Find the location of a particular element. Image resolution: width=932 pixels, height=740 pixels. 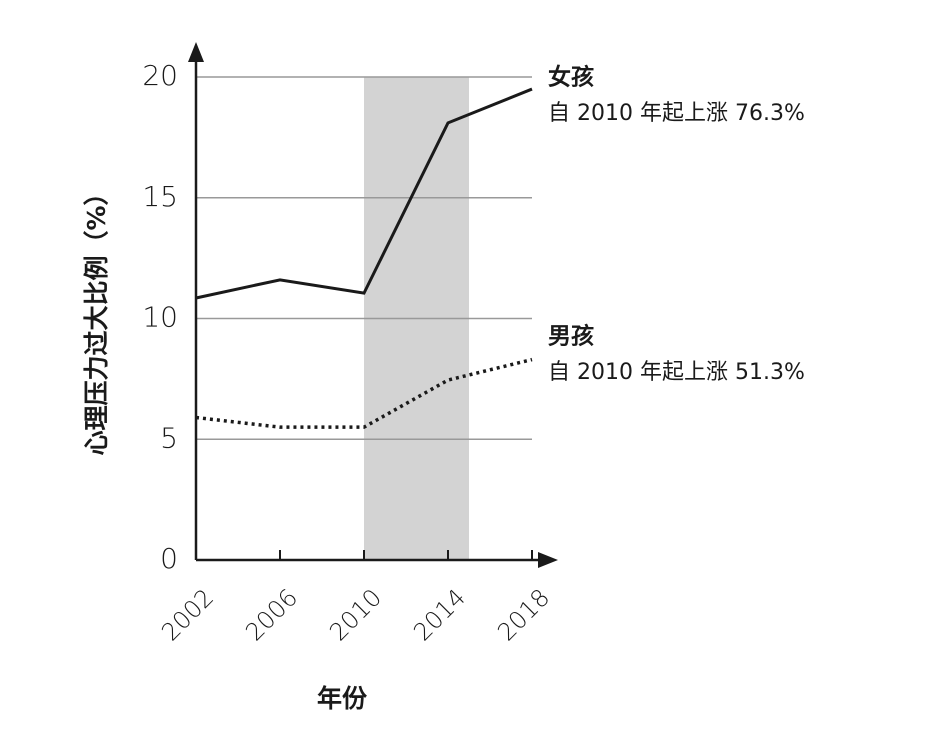

x-tick-label: 2002 is located at coordinates (187, 614).